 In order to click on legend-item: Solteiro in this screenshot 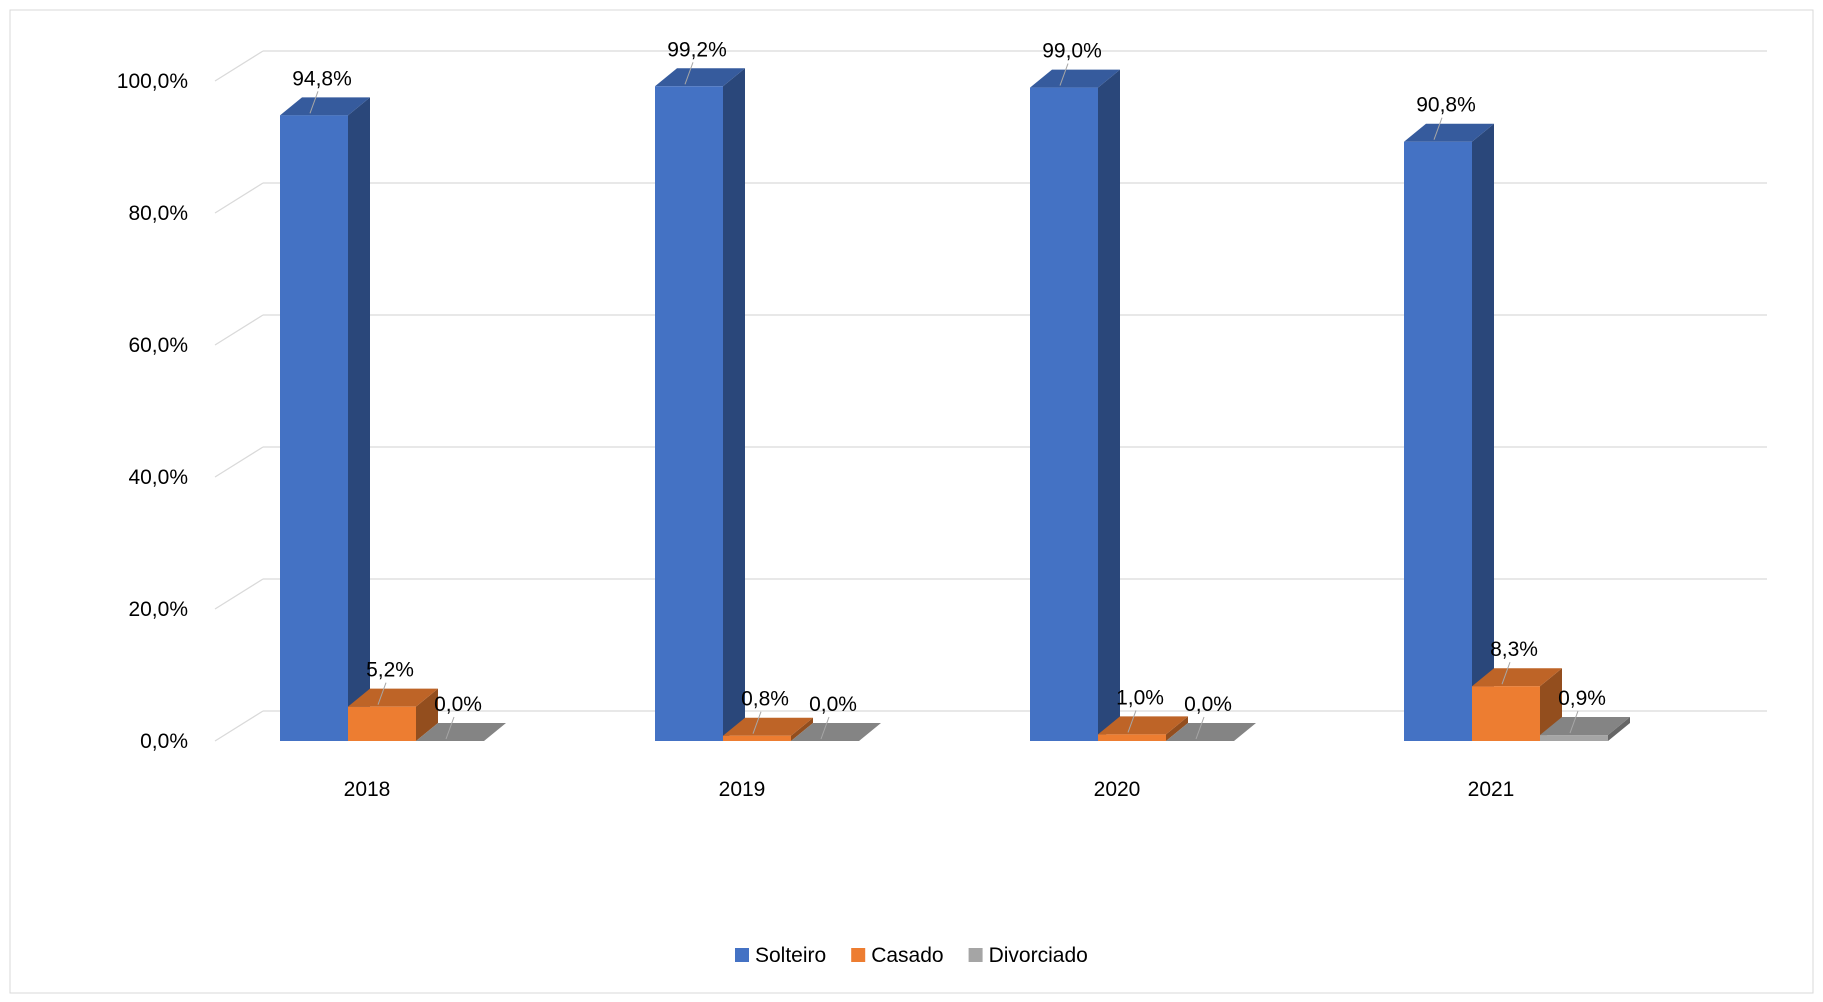, I will do `click(780, 955)`.